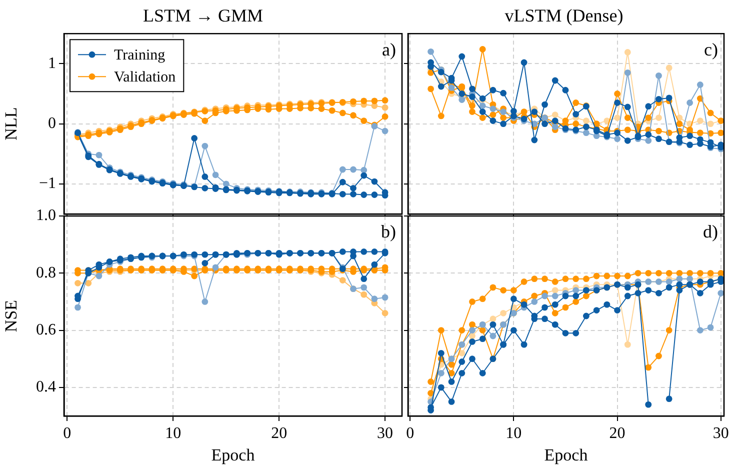  What do you see at coordinates (11, 316) in the screenshot?
I see `y-axis-title: NSE` at bounding box center [11, 316].